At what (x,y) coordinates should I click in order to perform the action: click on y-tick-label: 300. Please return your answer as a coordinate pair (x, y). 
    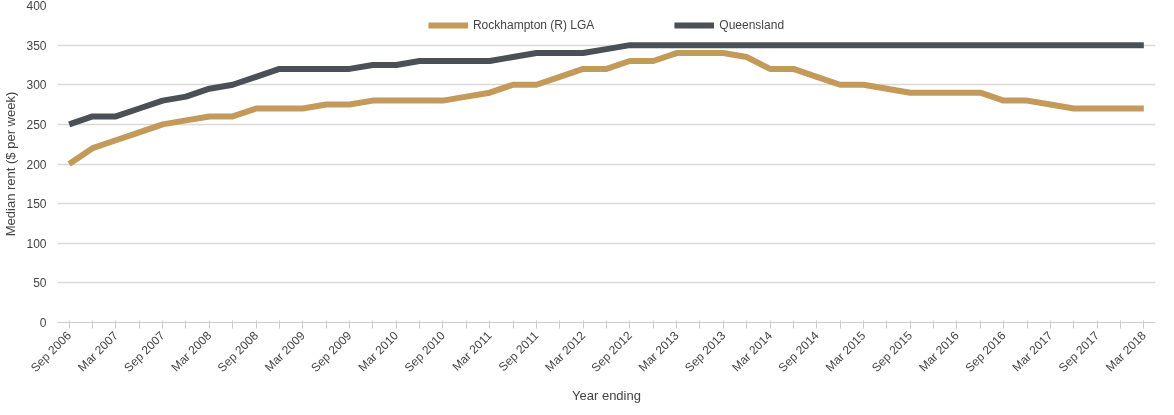
    Looking at the image, I should click on (36, 85).